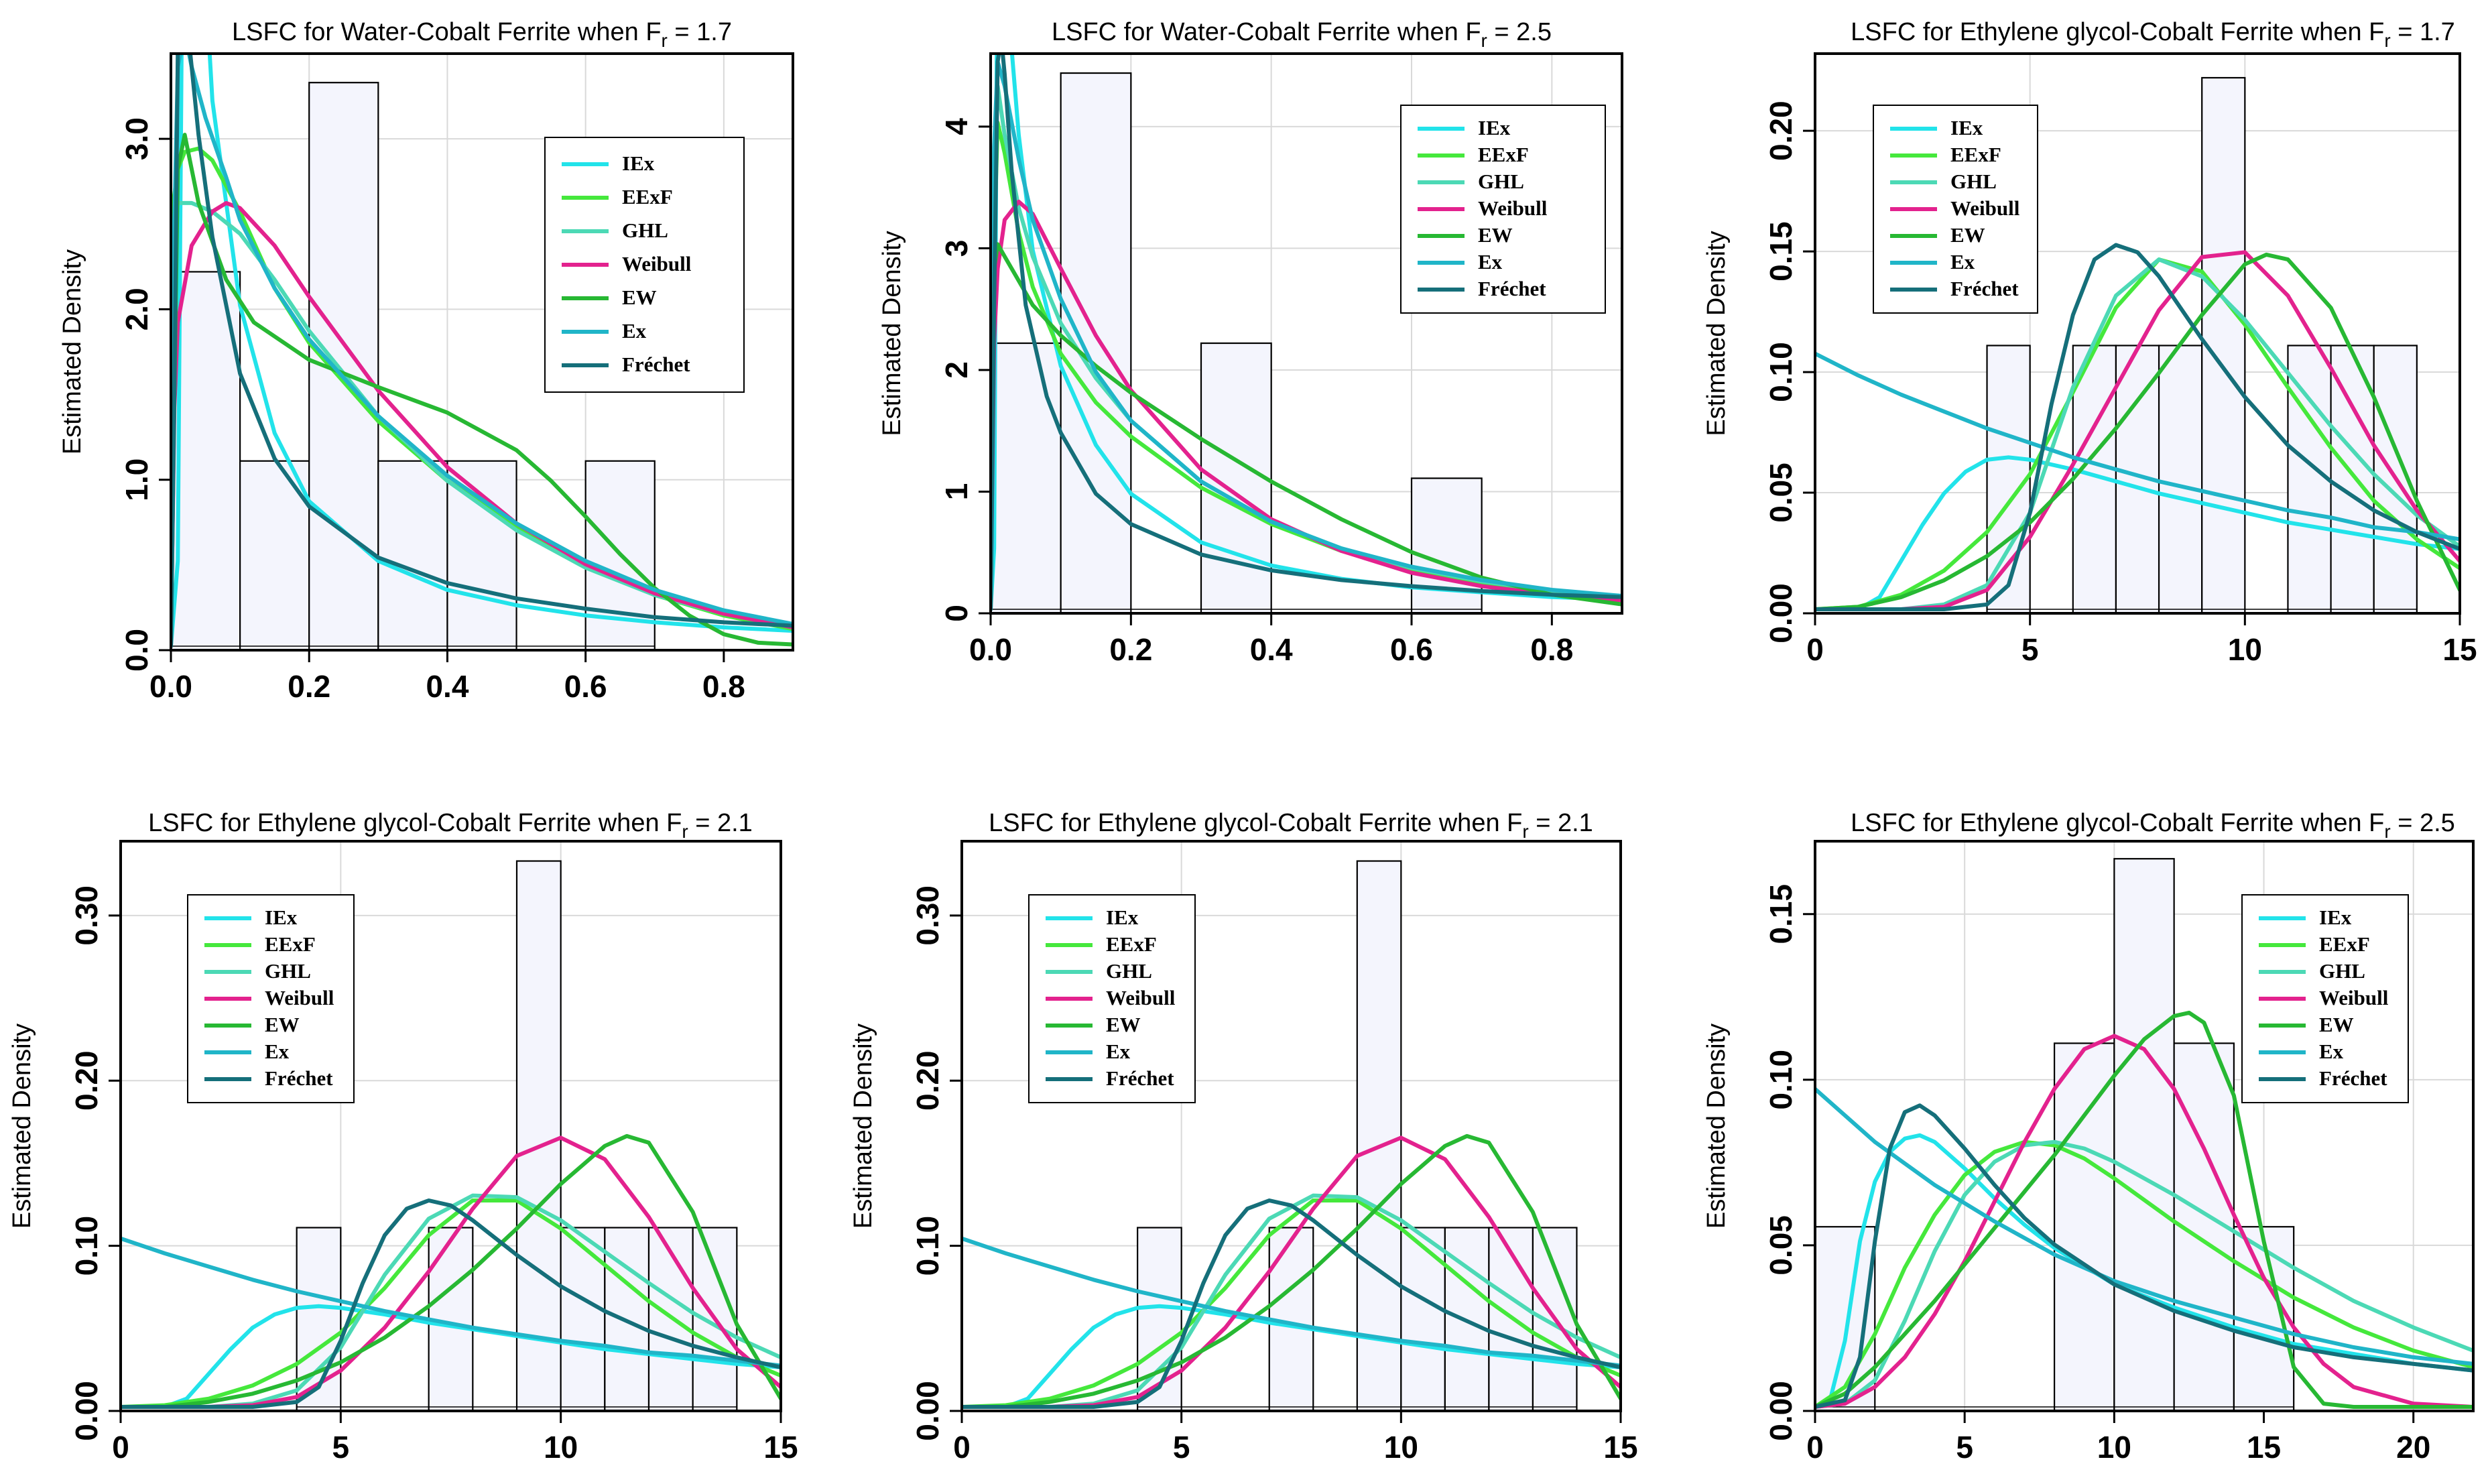  I want to click on series-line-ghl, so click(2144, 1274).